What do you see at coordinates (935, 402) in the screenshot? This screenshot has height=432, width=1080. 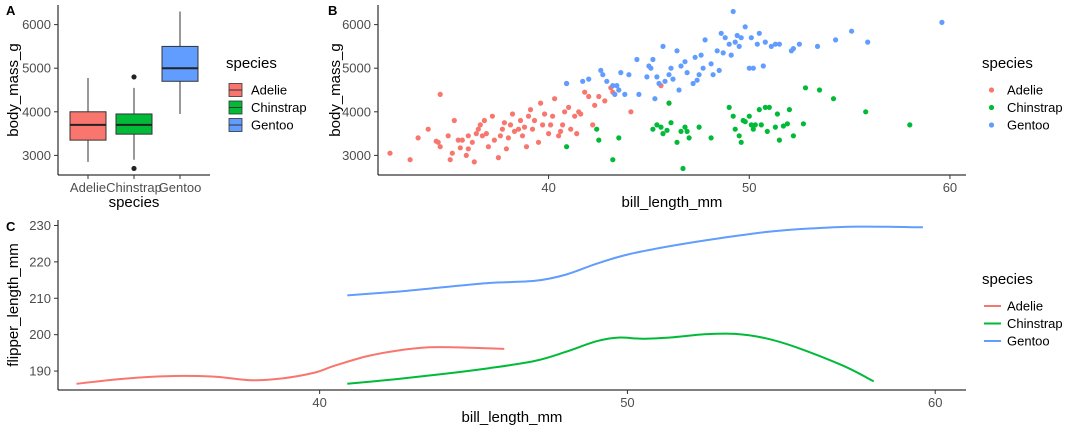 I see `c-x-tick-label: 60` at bounding box center [935, 402].